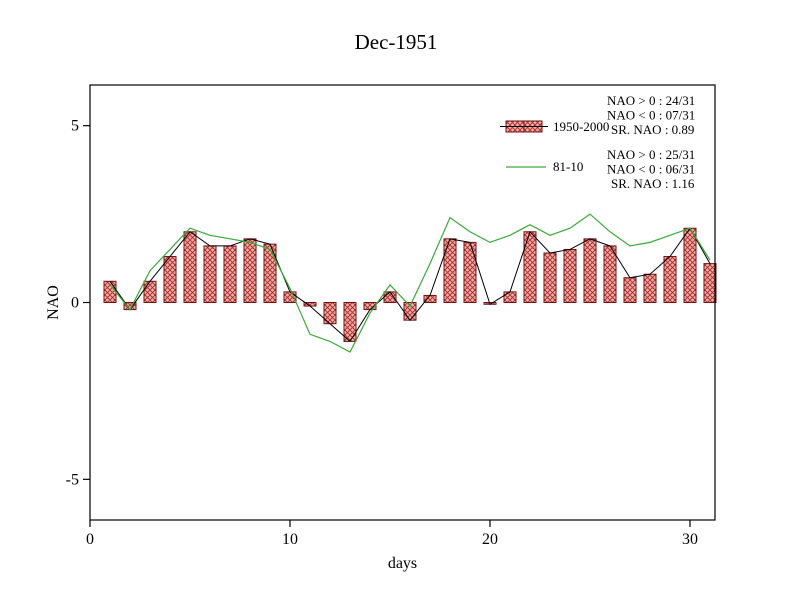 This screenshot has height=612, width=792. What do you see at coordinates (75, 126) in the screenshot?
I see `y-tick-label: 5` at bounding box center [75, 126].